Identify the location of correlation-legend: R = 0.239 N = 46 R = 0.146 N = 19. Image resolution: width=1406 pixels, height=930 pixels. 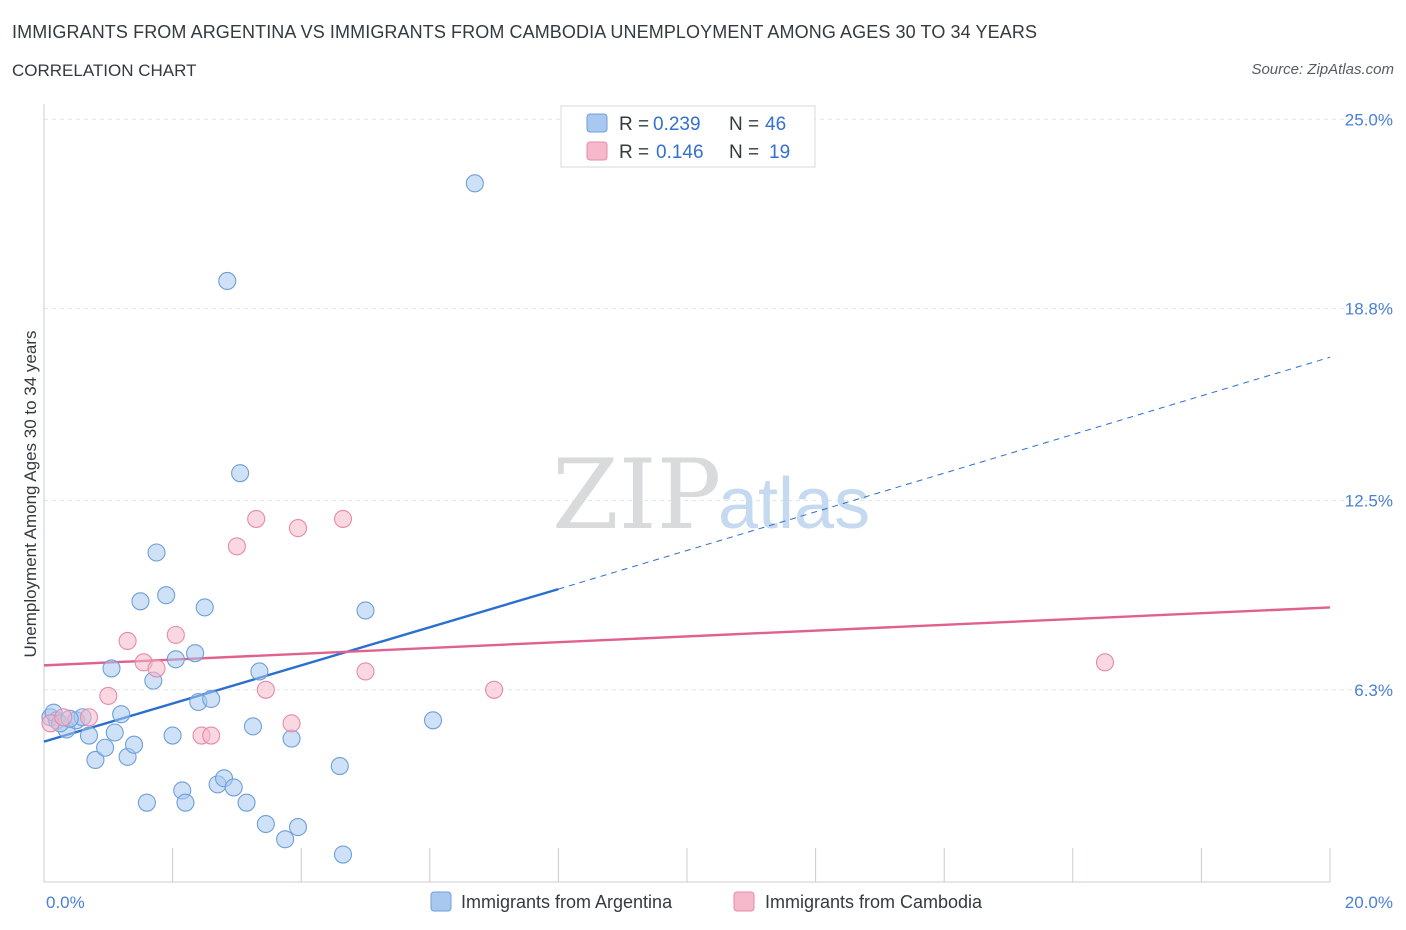
(688, 136).